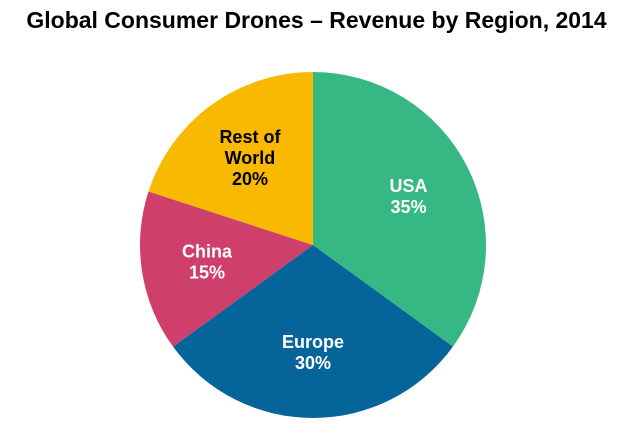 The width and height of the screenshot is (633, 434). Describe the element at coordinates (250, 179) in the screenshot. I see `pie-value-label: 20%` at that location.